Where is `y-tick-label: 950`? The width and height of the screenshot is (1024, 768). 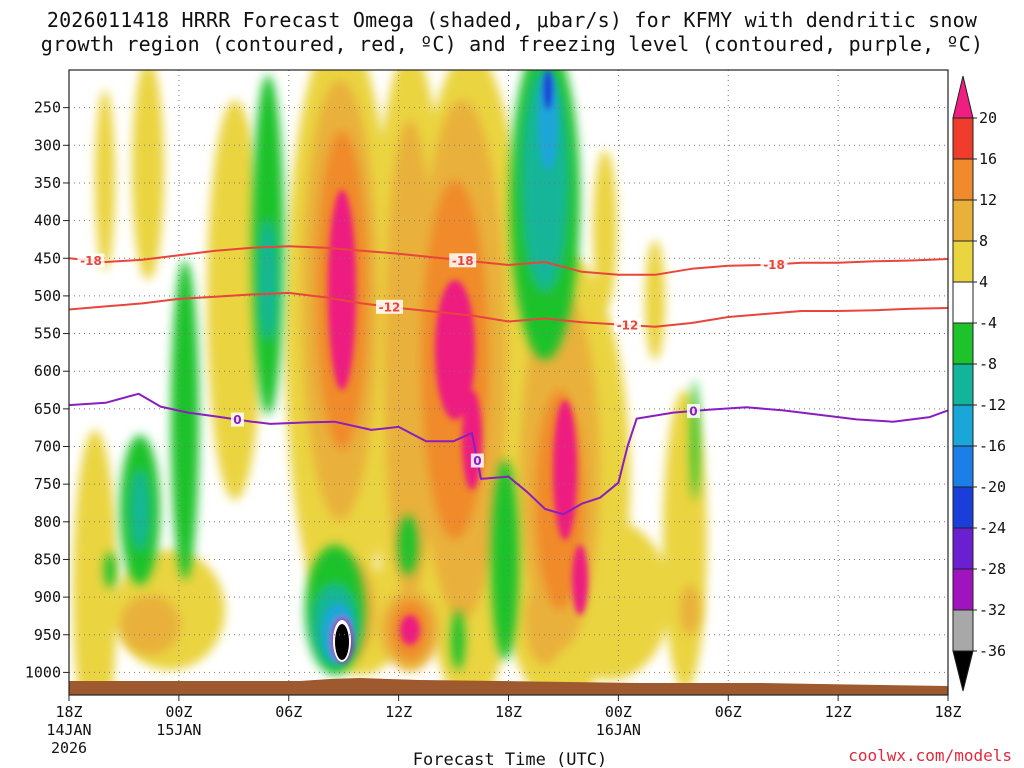 y-tick-label: 950 is located at coordinates (47, 635).